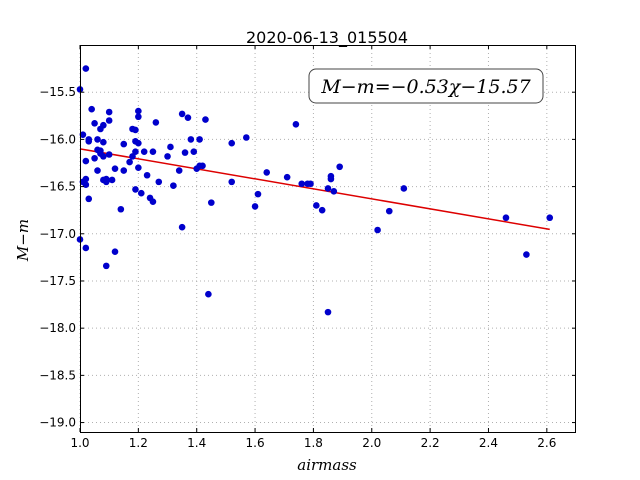  Describe the element at coordinates (57, 375) in the screenshot. I see `y-tick-label: −18.5` at that location.